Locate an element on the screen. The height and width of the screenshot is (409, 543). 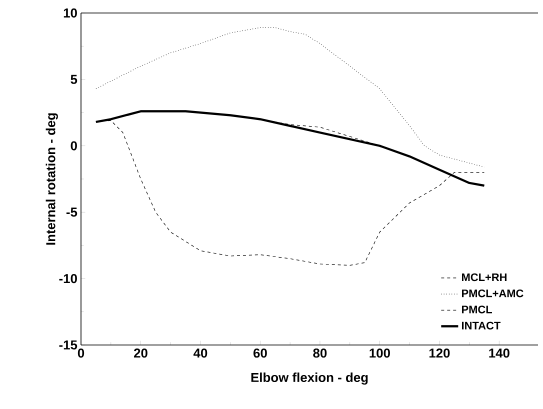
y-tick-label: 0 is located at coordinates (73, 145).